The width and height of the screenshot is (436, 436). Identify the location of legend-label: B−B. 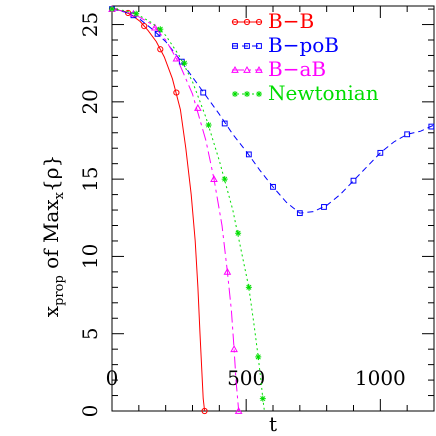
(291, 21).